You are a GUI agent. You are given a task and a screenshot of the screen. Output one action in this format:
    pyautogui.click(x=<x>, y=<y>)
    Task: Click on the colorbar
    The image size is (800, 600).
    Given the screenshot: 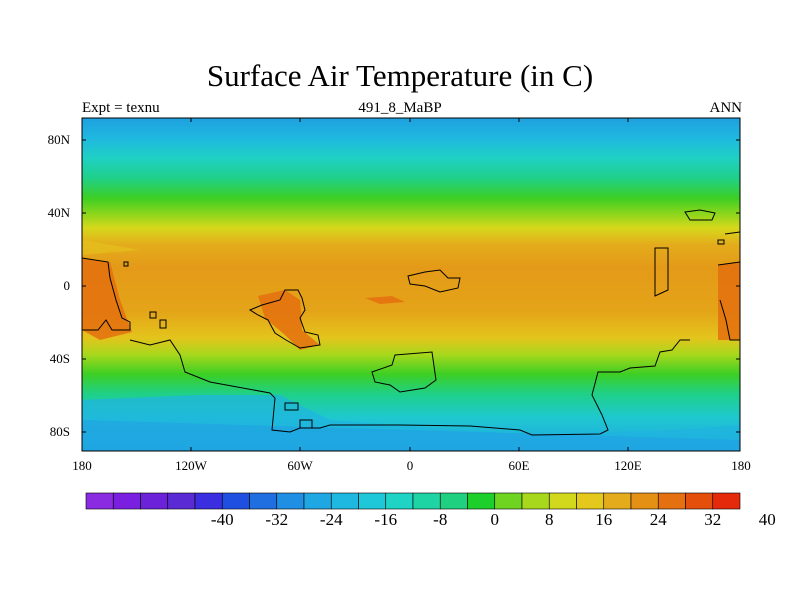 What is the action you would take?
    pyautogui.click(x=413, y=501)
    